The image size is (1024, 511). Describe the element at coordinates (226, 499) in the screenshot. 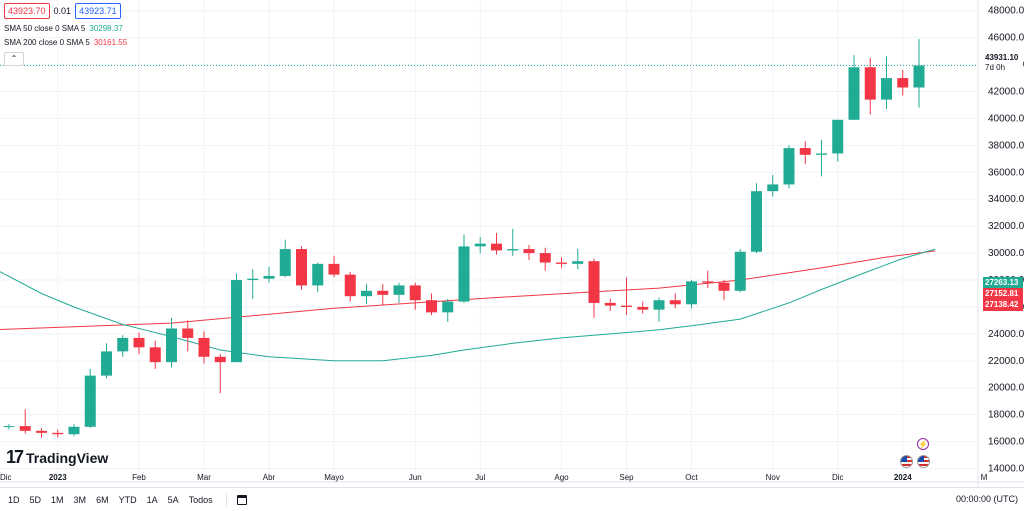

I see `toolbar-divider` at that location.